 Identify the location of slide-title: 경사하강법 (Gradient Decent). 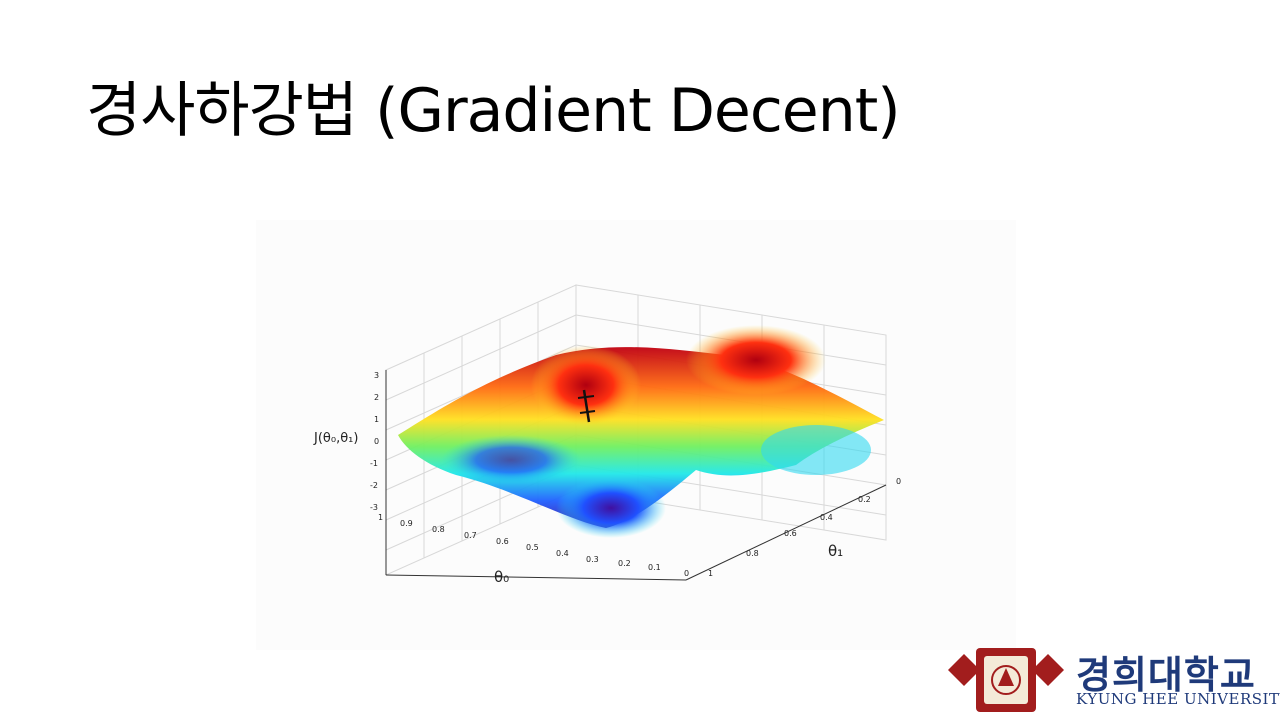
(493, 111).